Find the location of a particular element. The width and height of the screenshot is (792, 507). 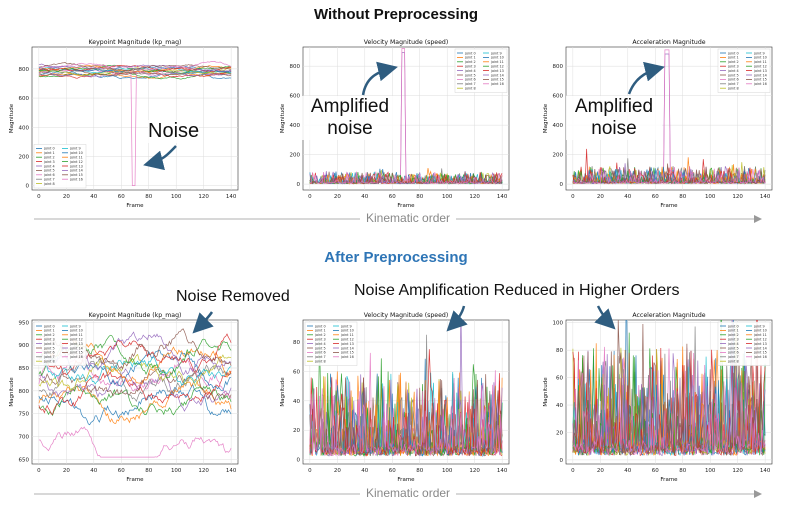

legend-entry: joint 3 is located at coordinates (733, 340).